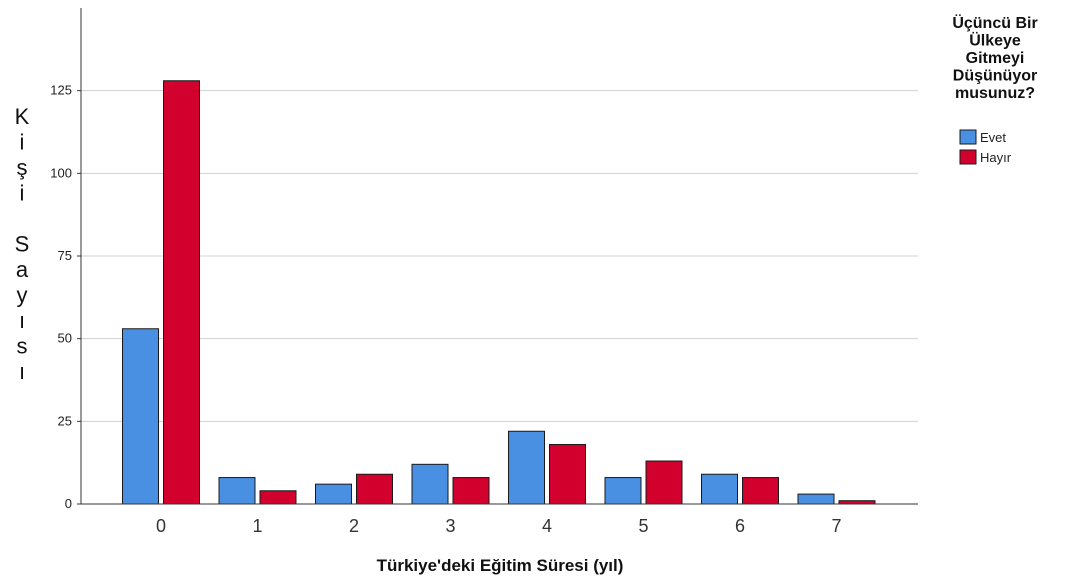 Image resolution: width=1072 pixels, height=583 pixels. I want to click on bar-hayır-0, so click(181, 292).